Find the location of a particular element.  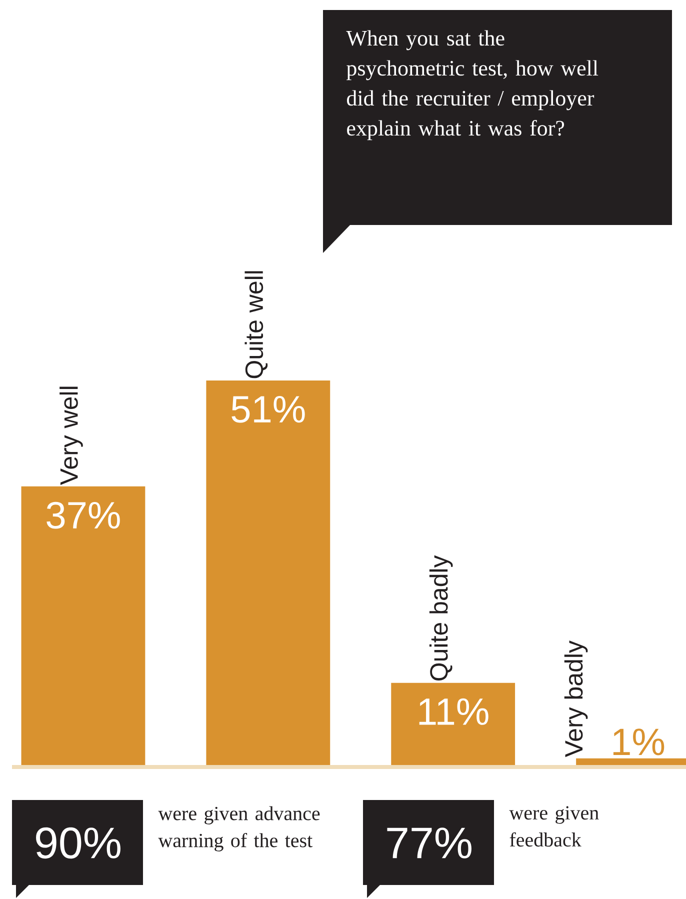

chart-title: When you sat the psychometric test, how well did the recruiter / employer explain what it was for? is located at coordinates (472, 85).